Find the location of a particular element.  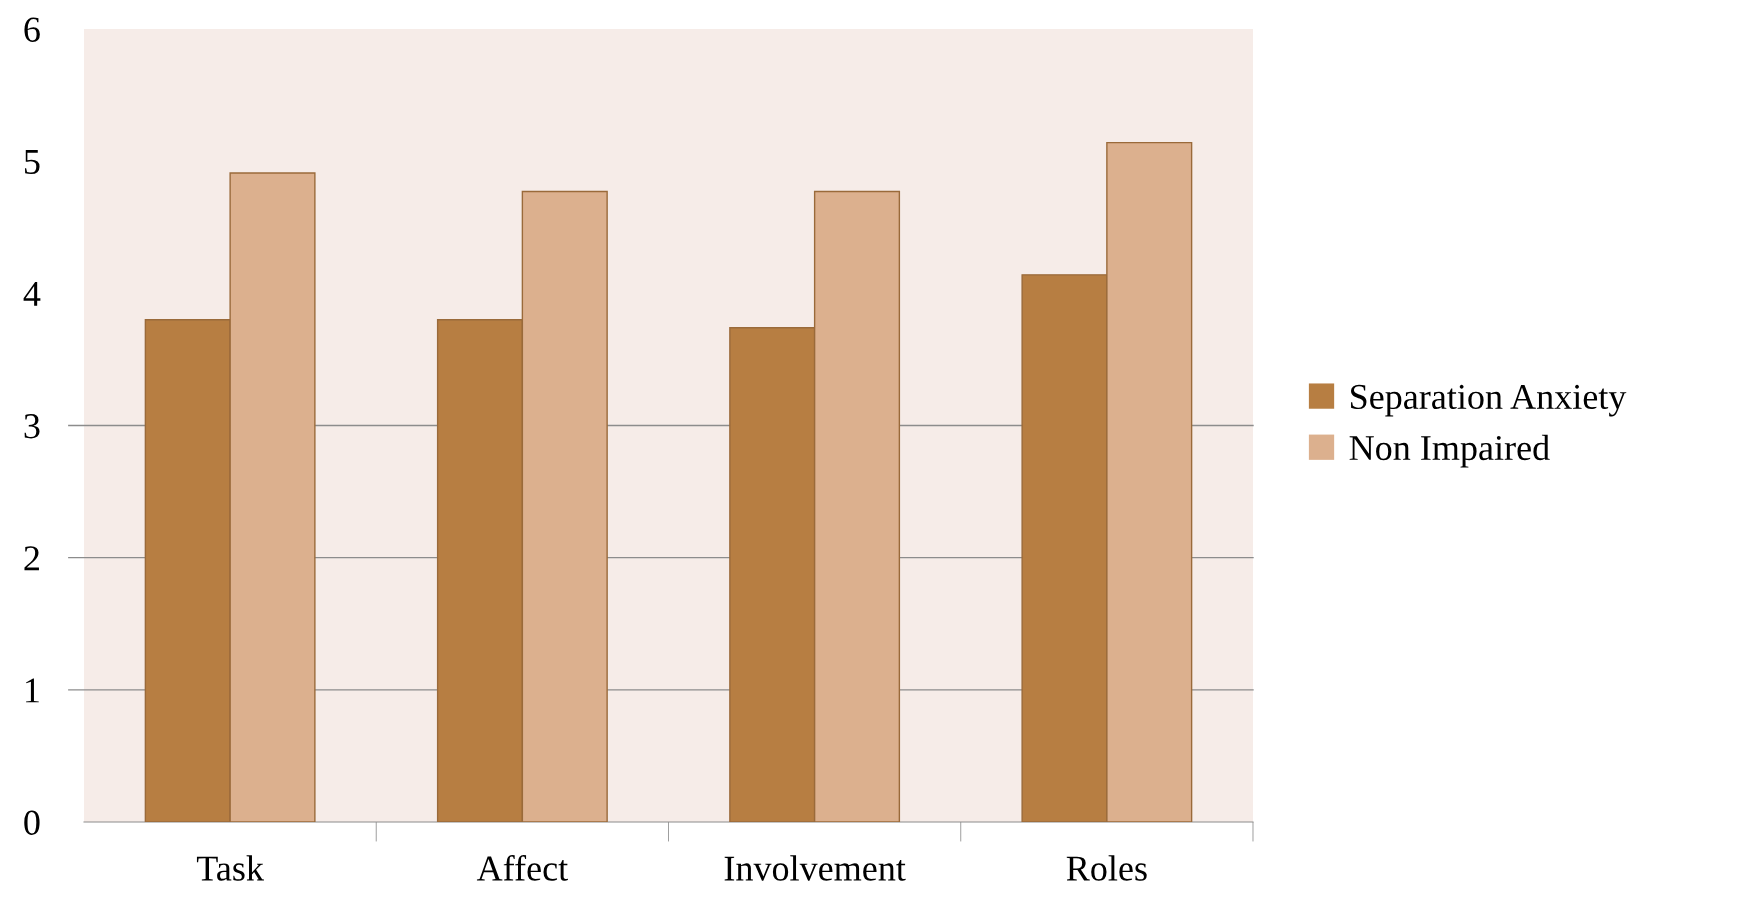

x-tick-label: Roles is located at coordinates (1106, 868).